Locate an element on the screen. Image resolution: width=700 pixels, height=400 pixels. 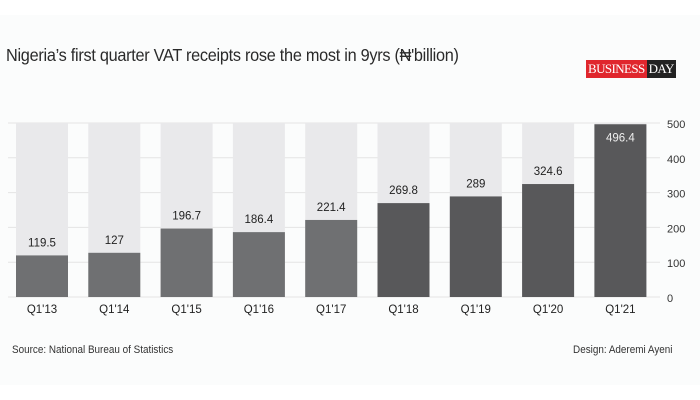
data-label: 324.6 is located at coordinates (548, 172).